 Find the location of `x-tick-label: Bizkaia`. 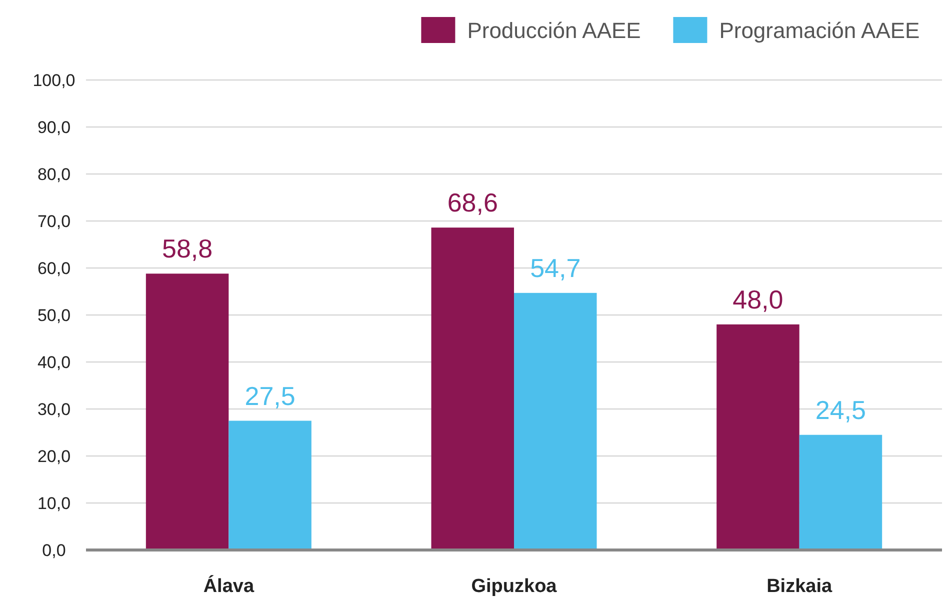

x-tick-label: Bizkaia is located at coordinates (799, 586).